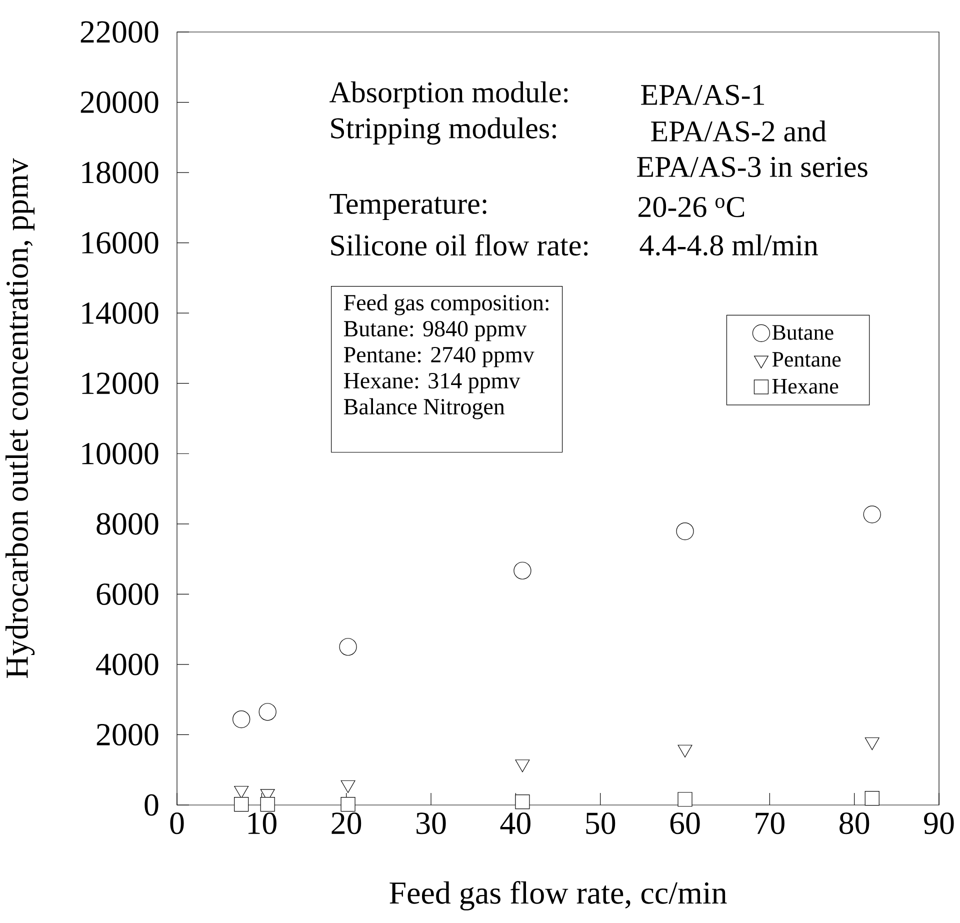  Describe the element at coordinates (127, 735) in the screenshot. I see `y-tick-label: 2000` at that location.